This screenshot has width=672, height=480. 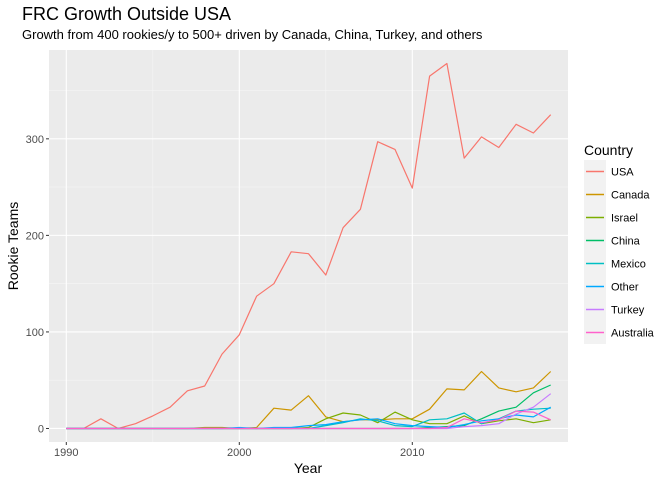 I want to click on legend-label: Other, so click(x=625, y=288).